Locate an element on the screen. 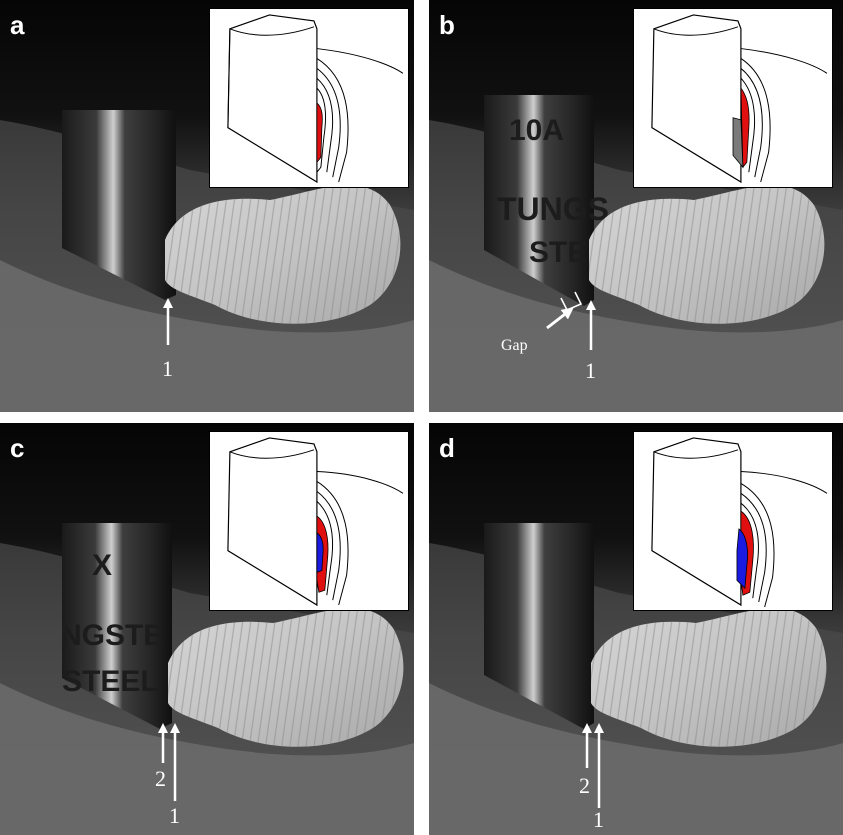 The image size is (843, 835). panel-letter: d is located at coordinates (447, 448).